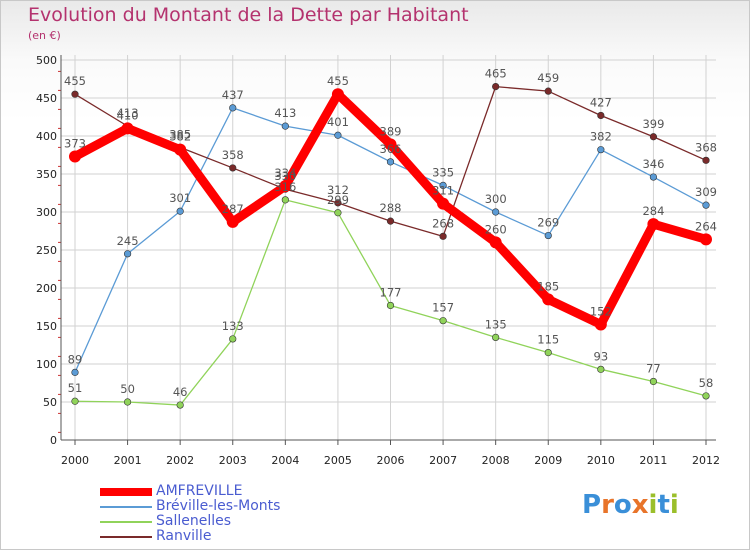  I want to click on data-label: 459, so click(548, 78).